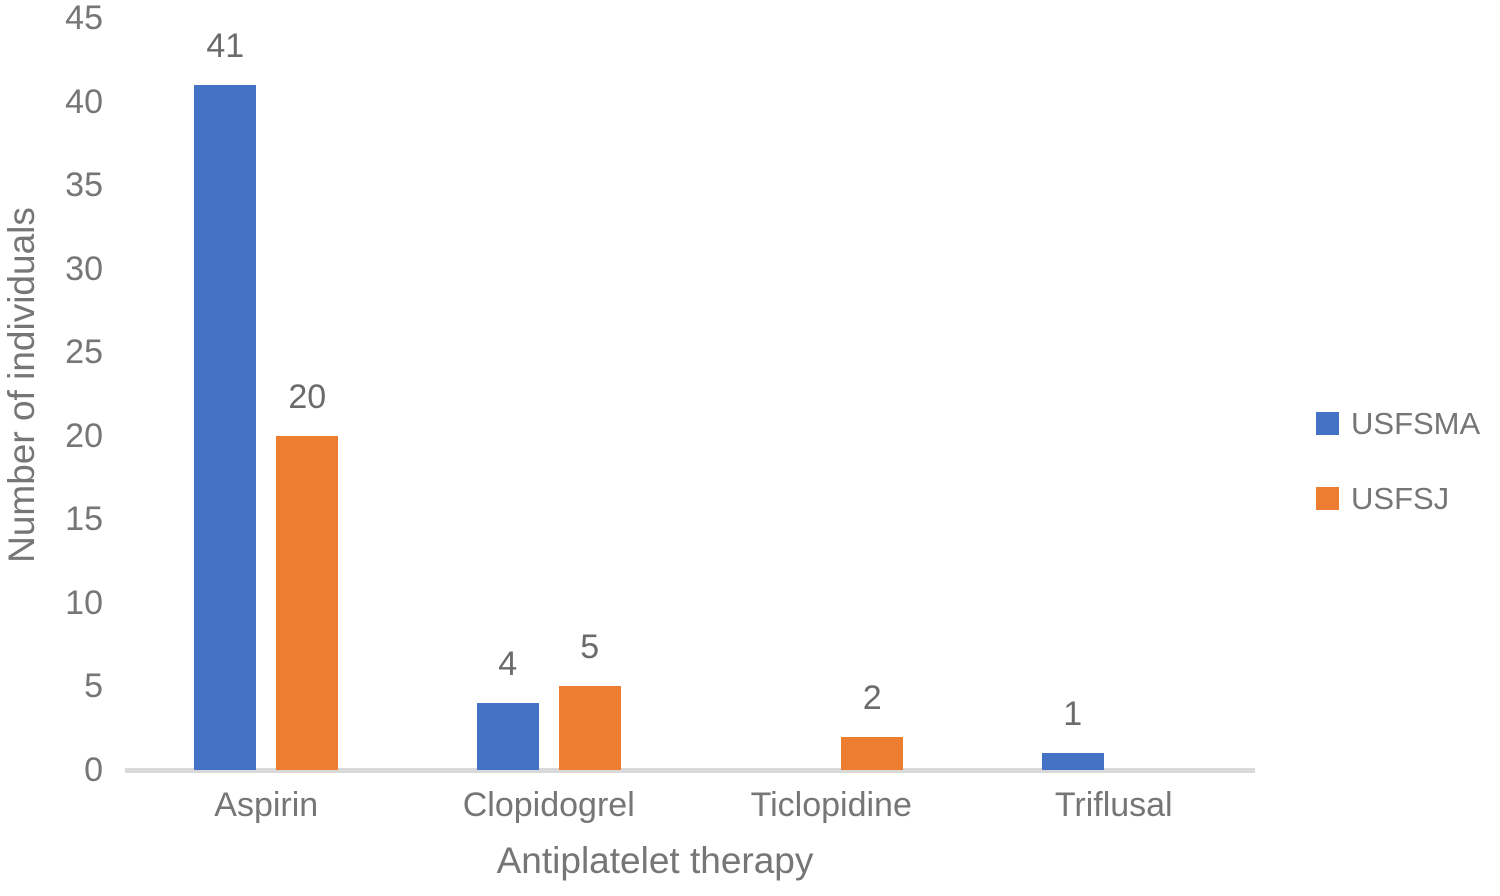 This screenshot has height=896, width=1500. What do you see at coordinates (548, 805) in the screenshot?
I see `x-category-label-clopidogrel: Clopidogrel` at bounding box center [548, 805].